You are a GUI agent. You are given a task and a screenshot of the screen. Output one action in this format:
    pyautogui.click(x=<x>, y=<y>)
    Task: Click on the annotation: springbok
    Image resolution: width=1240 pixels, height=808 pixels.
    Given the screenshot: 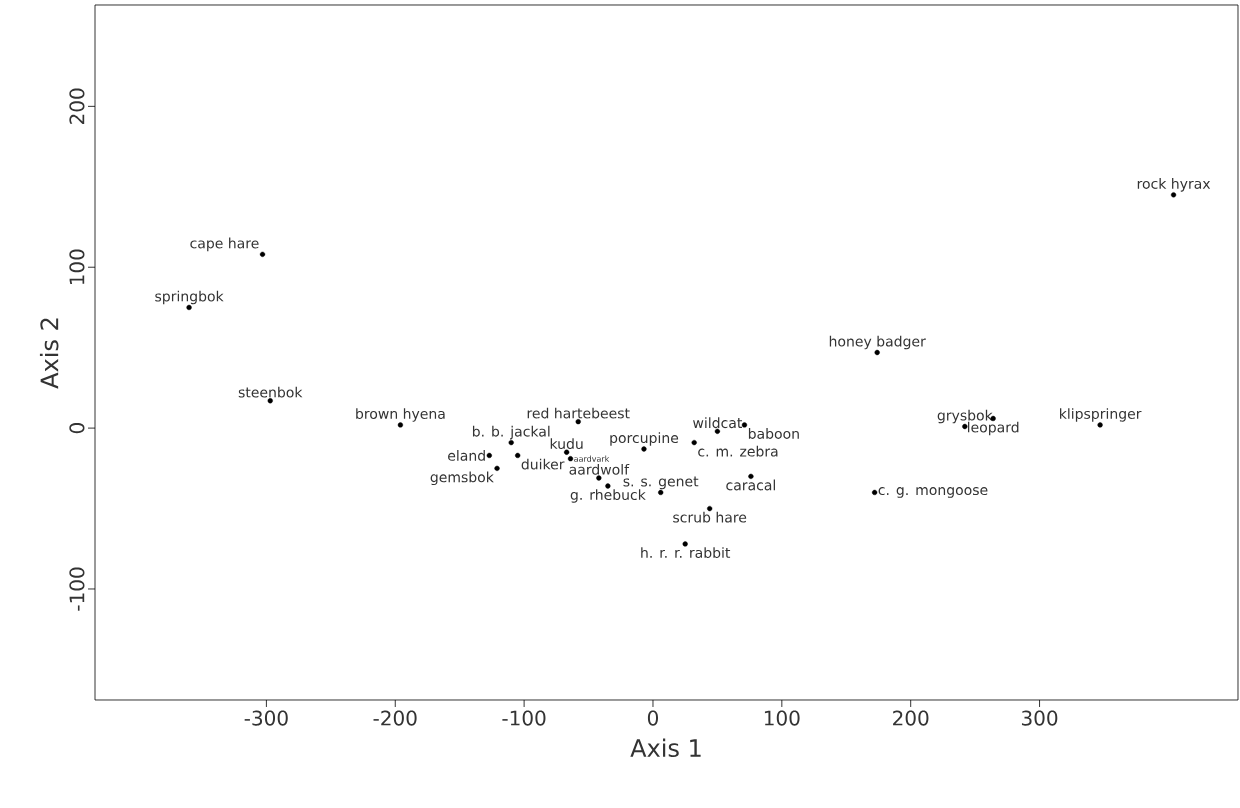 What is the action you would take?
    pyautogui.click(x=189, y=297)
    